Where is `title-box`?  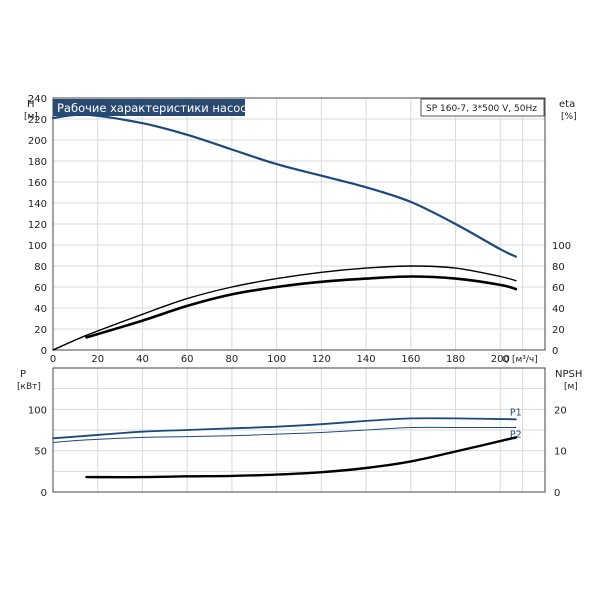
title-box is located at coordinates (149, 107).